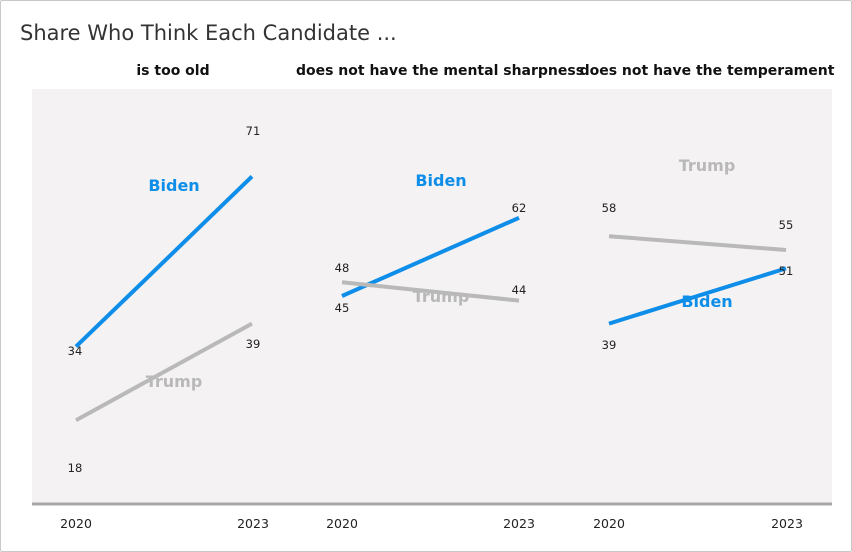  I want to click on data-label: 58, so click(609, 208).